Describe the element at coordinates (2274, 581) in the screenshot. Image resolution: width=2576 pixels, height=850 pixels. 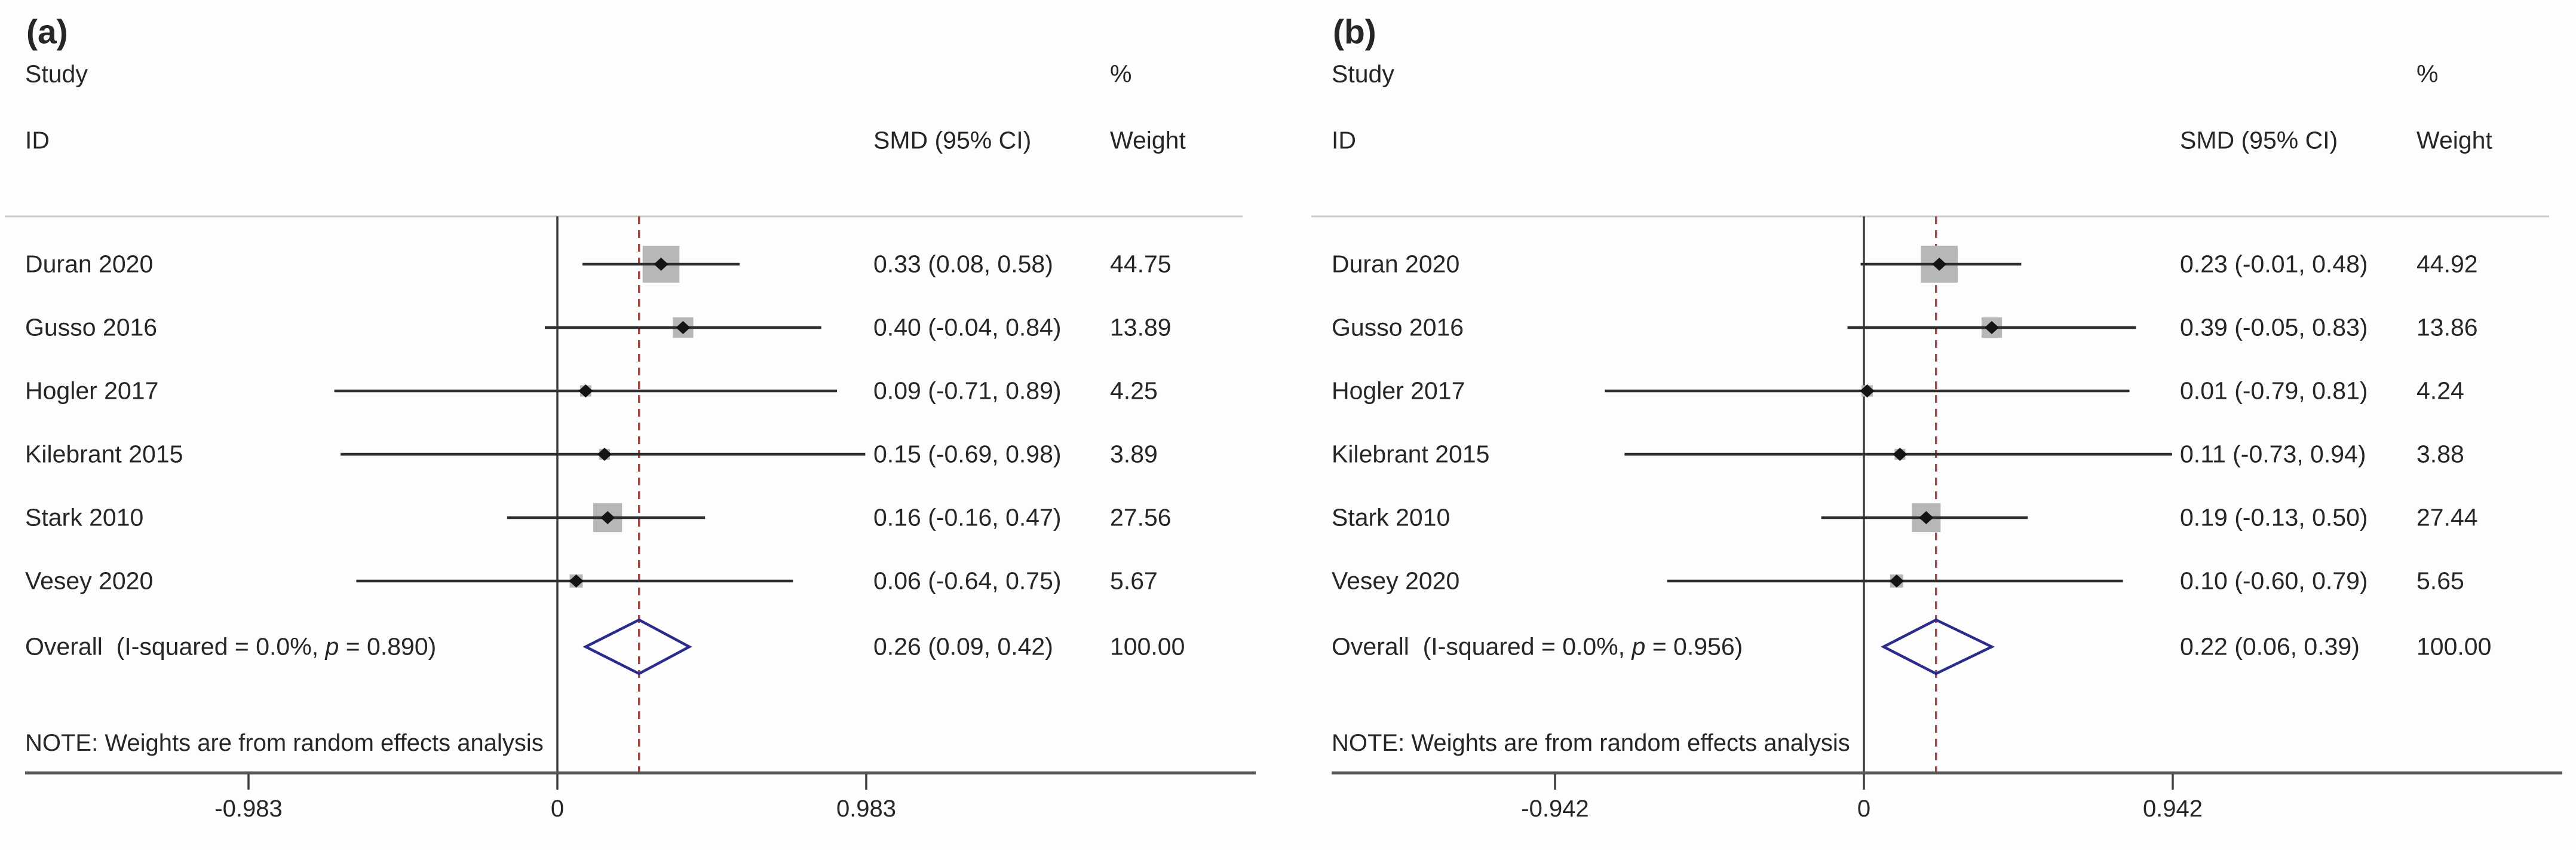
I see `study-smd-value: 0.10 (-0.60, 0.79)` at that location.